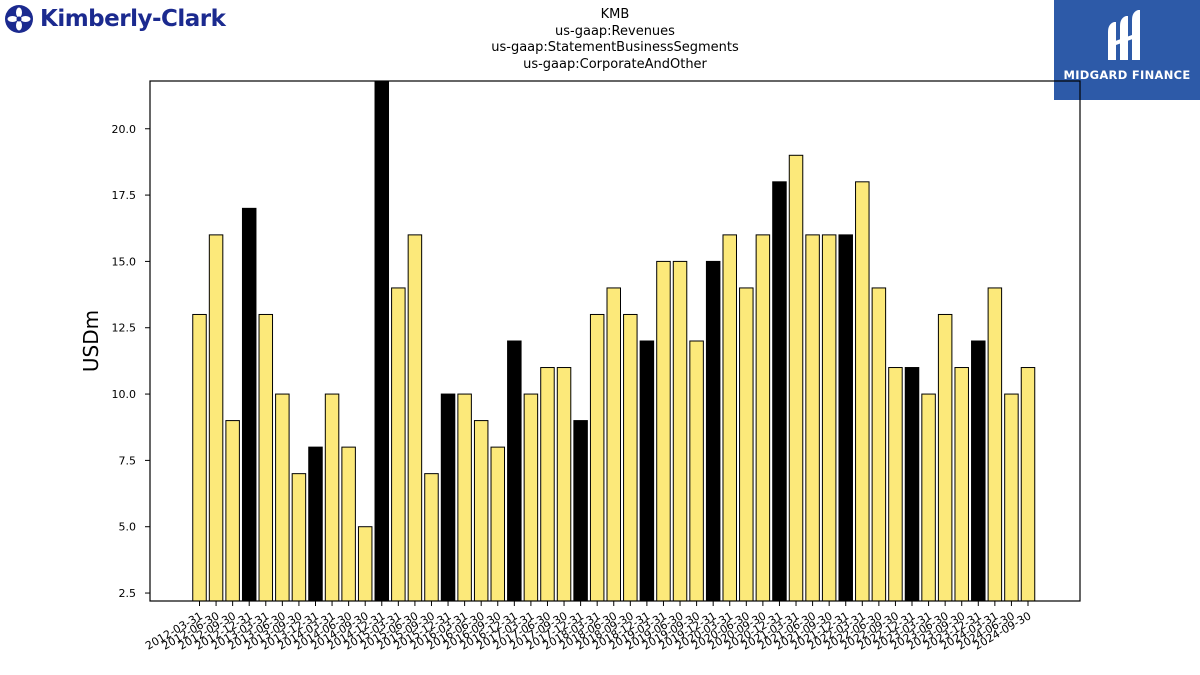  Describe the element at coordinates (91, 341) in the screenshot. I see `y-axis-label: USDm` at that location.